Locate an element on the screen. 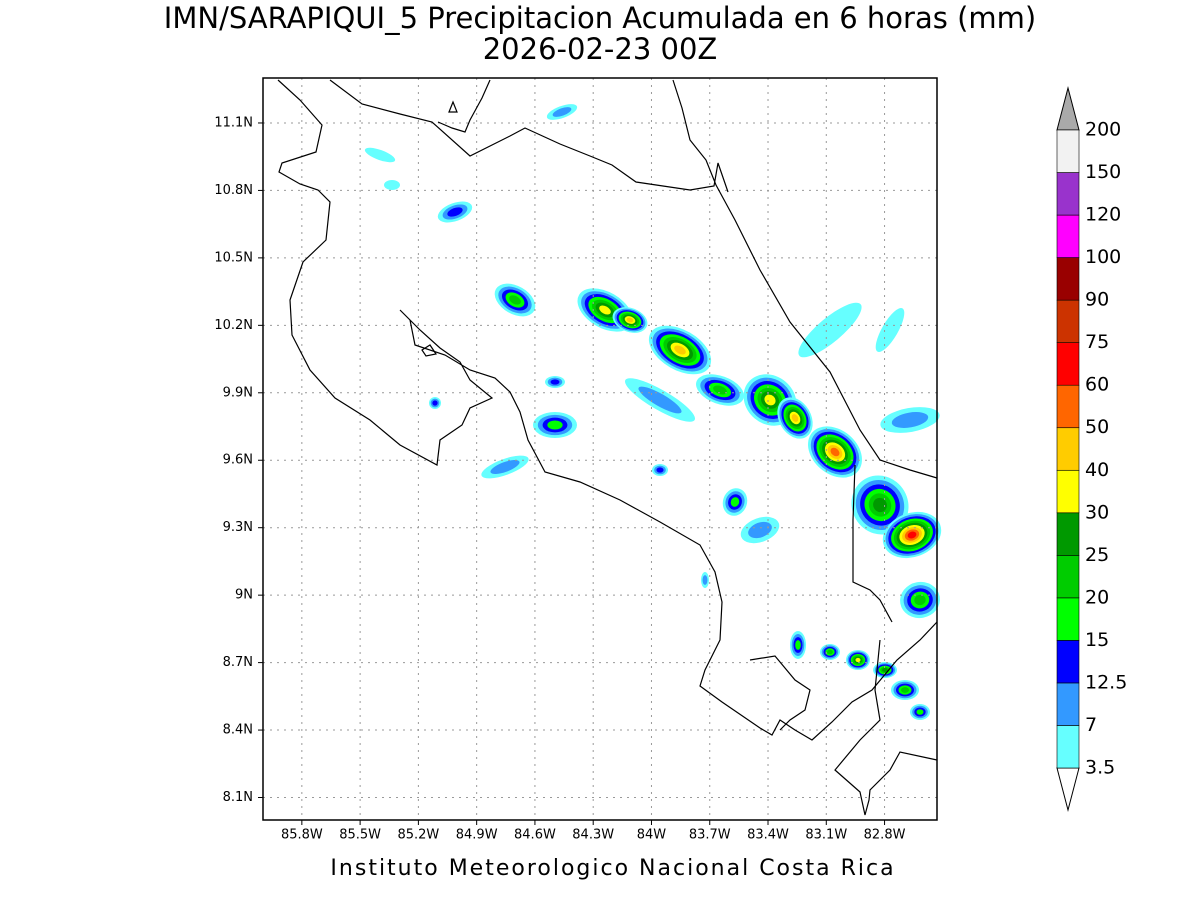 The width and height of the screenshot is (1200, 904). border is located at coordinates (872, 543).